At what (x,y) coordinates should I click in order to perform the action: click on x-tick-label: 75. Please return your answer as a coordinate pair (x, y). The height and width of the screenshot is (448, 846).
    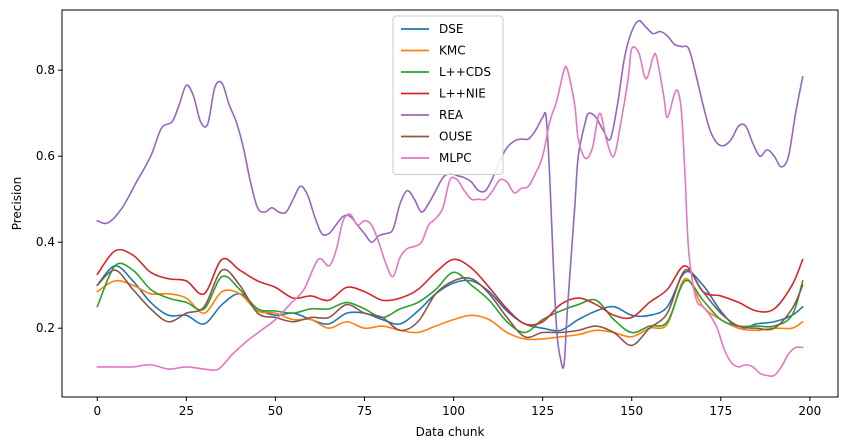
    Looking at the image, I should click on (364, 411).